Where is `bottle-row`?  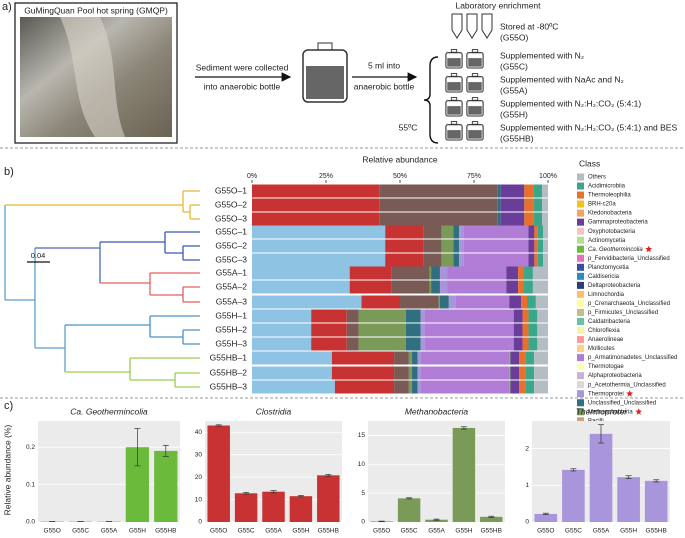 bottle-row is located at coordinates (464, 95).